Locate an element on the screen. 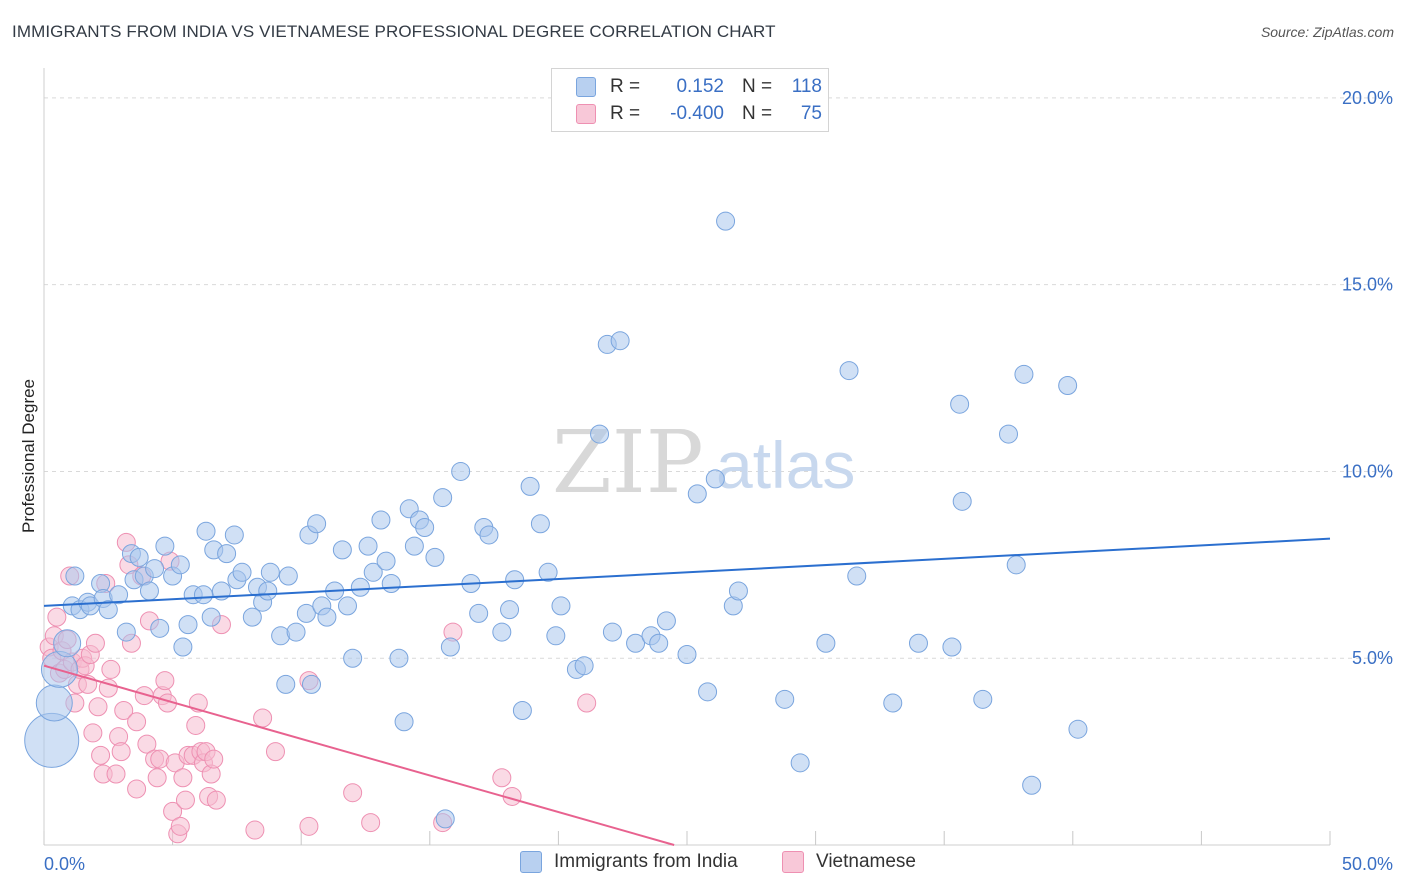 The height and width of the screenshot is (892, 1406). legend-n-value: 118 is located at coordinates (806, 86).